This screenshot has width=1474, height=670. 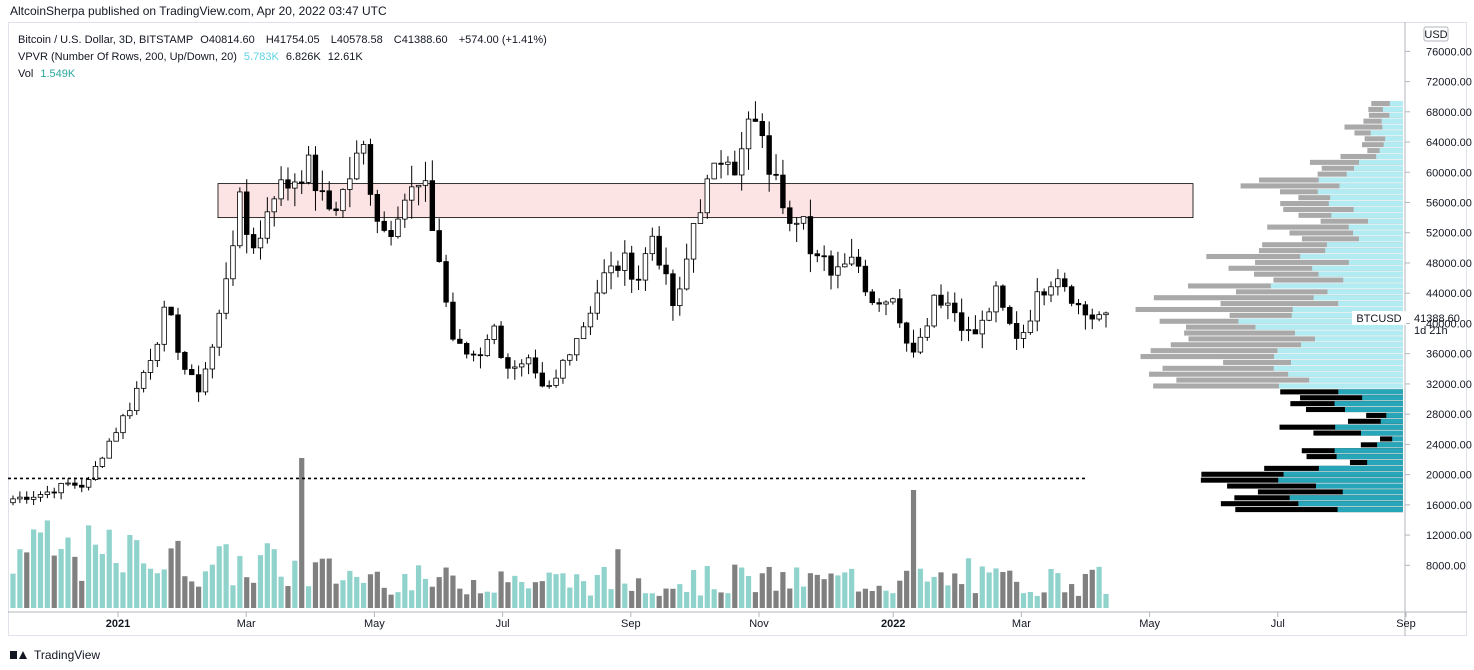 What do you see at coordinates (1431, 331) in the screenshot?
I see `countdown-value: 1d 21h` at bounding box center [1431, 331].